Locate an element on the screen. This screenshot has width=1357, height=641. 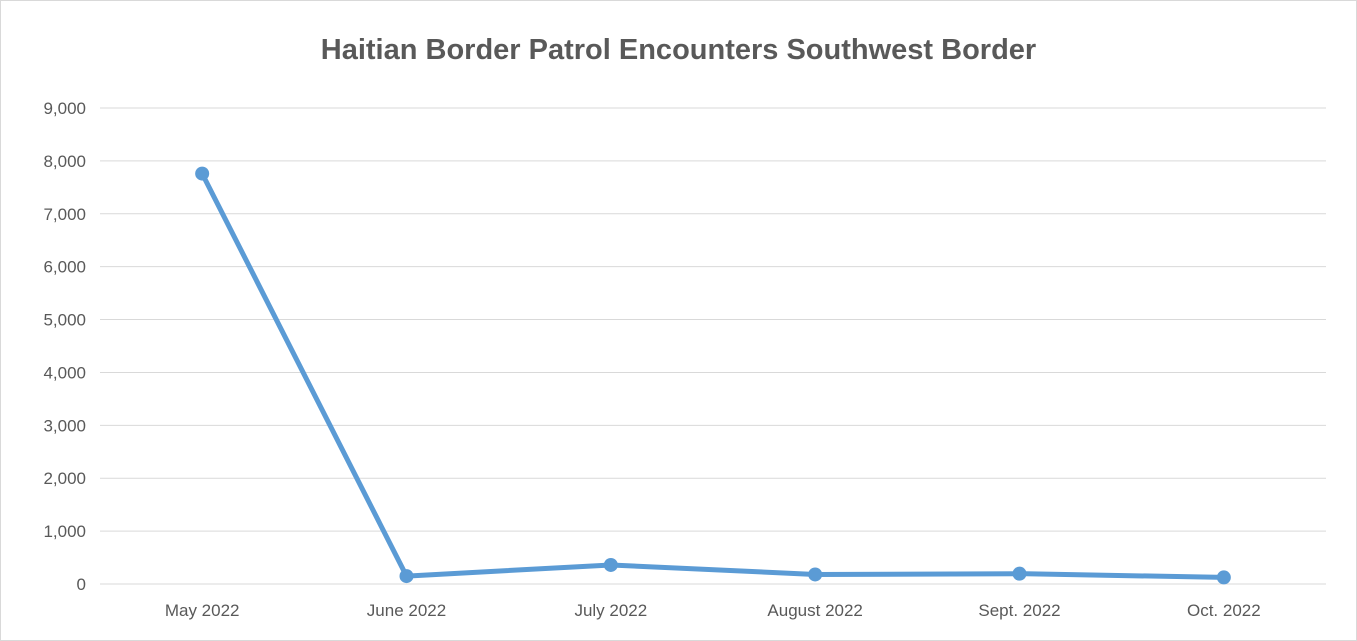
x-tick-label: June 2022 is located at coordinates (406, 610).